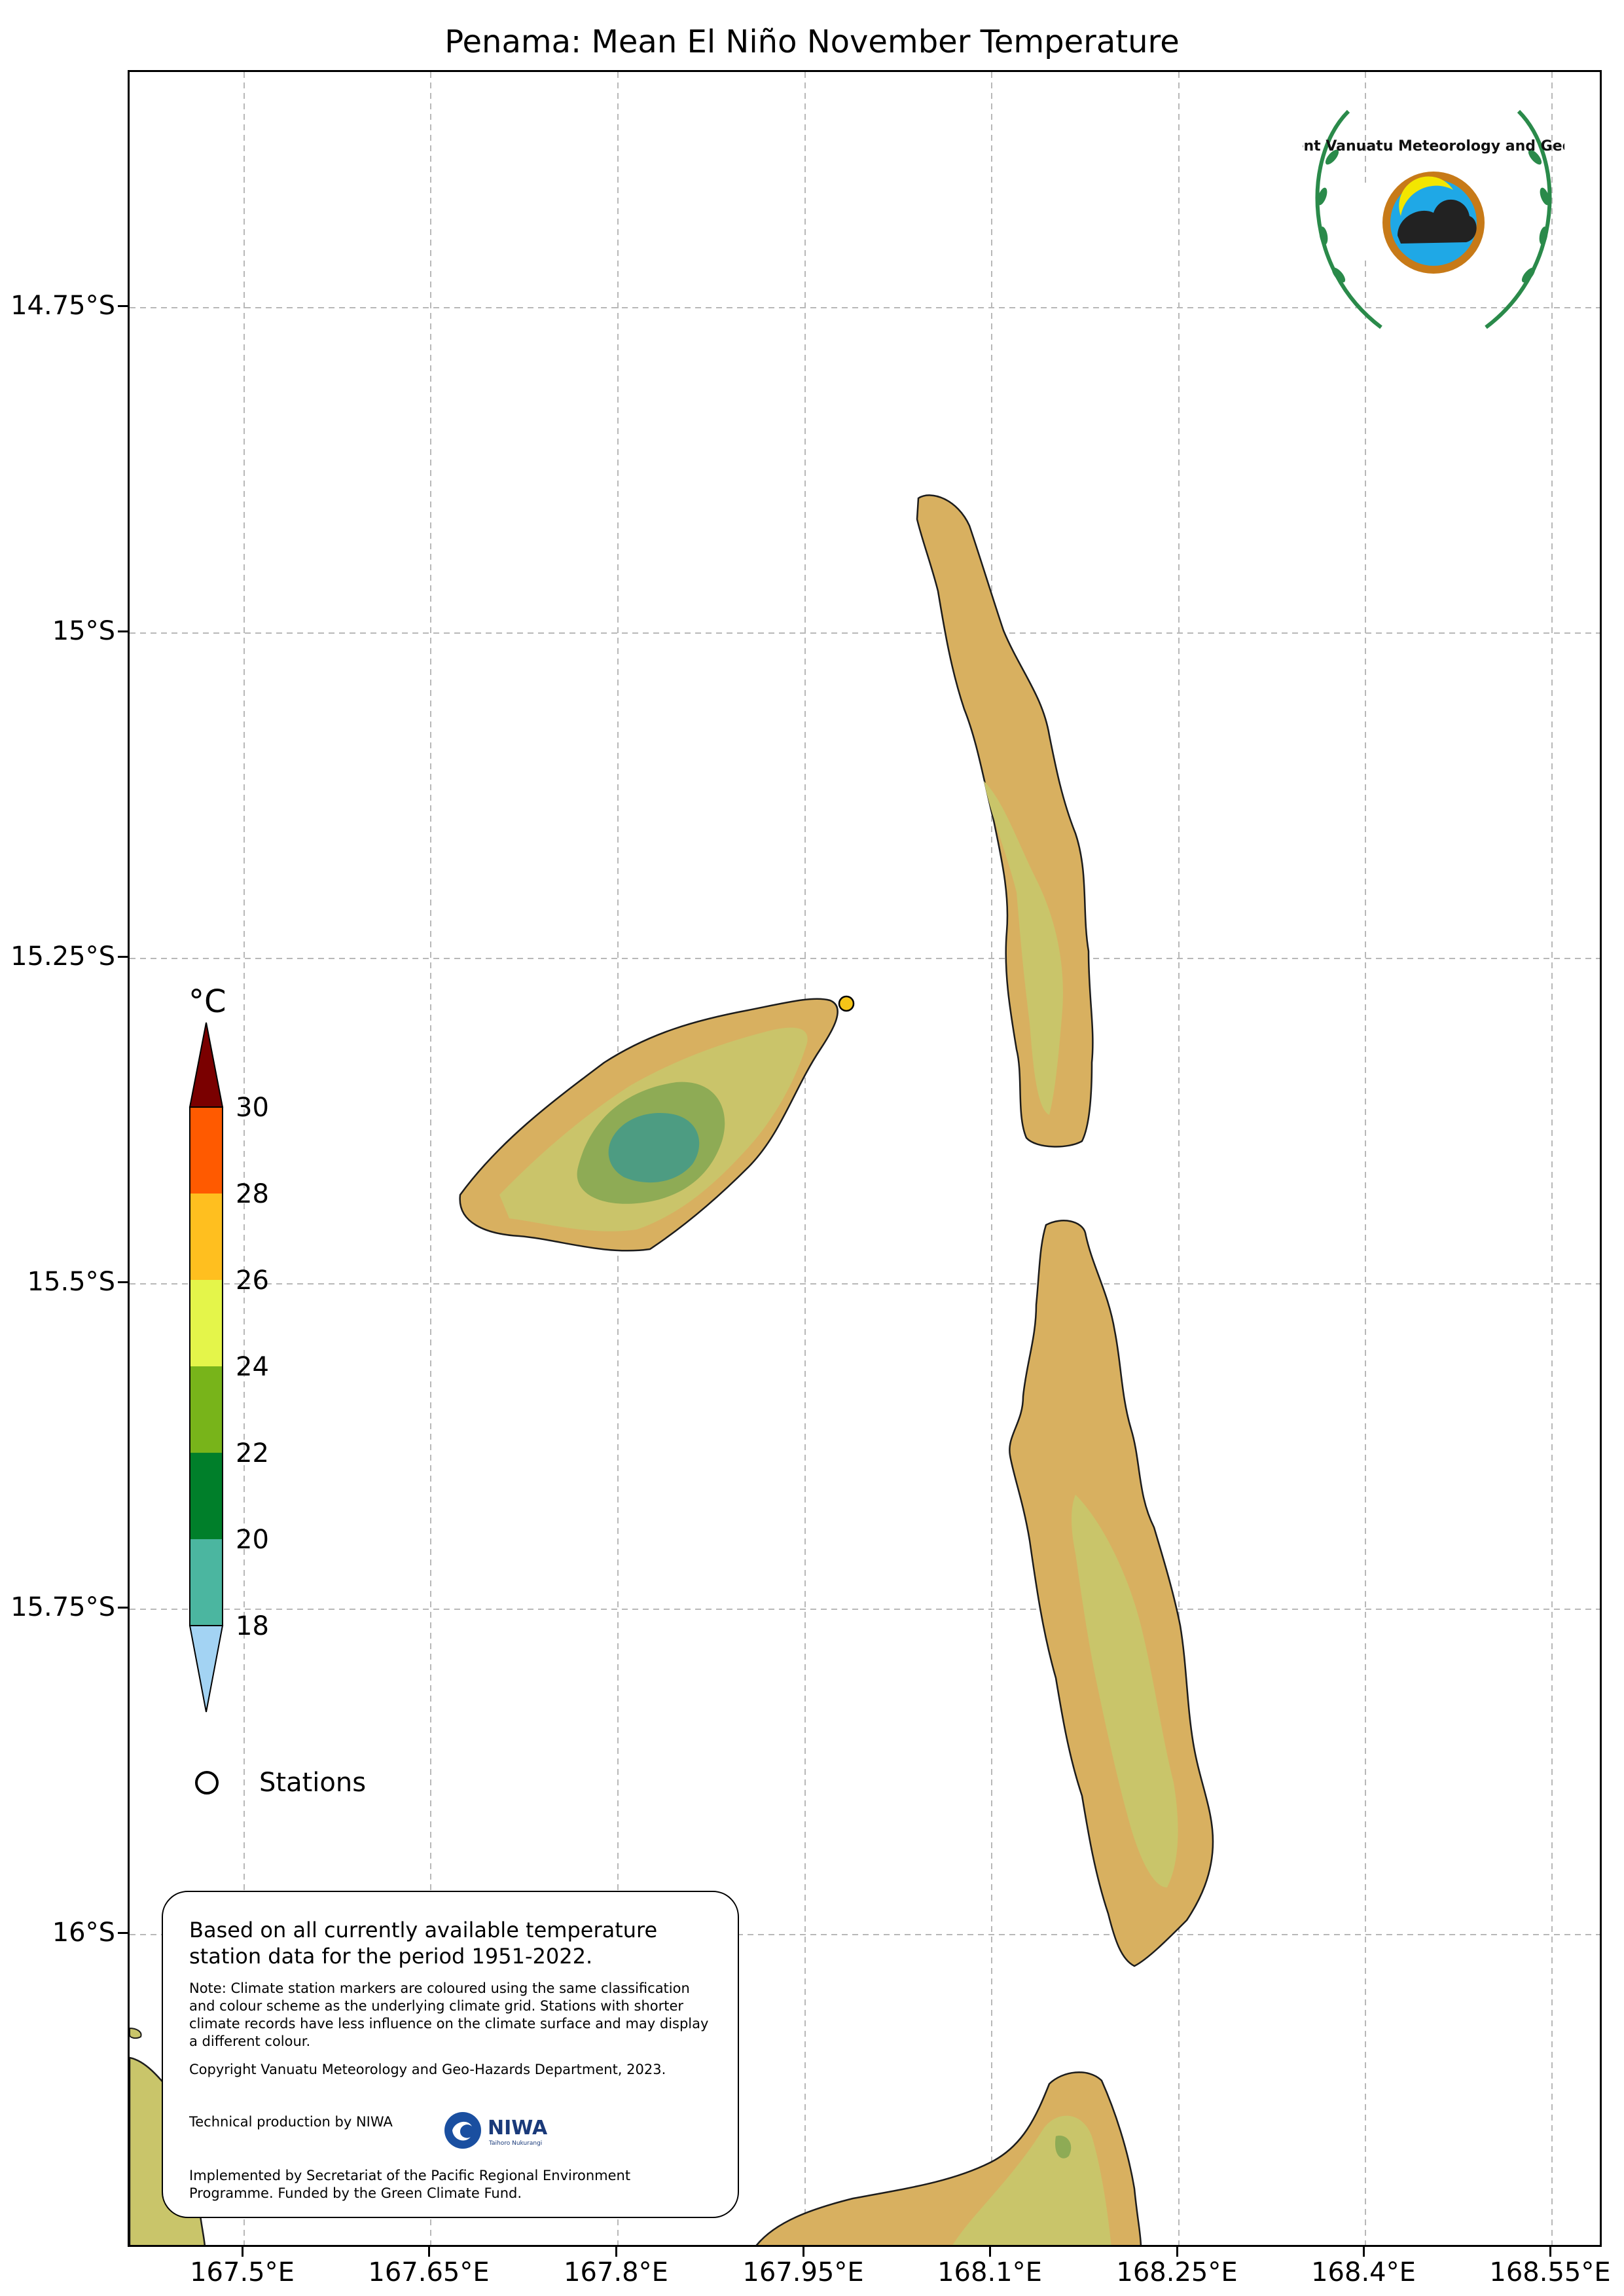 This screenshot has height=2296, width=1624. Describe the element at coordinates (518, 2128) in the screenshot. I see `niwa-wordmark: NIWA` at that location.